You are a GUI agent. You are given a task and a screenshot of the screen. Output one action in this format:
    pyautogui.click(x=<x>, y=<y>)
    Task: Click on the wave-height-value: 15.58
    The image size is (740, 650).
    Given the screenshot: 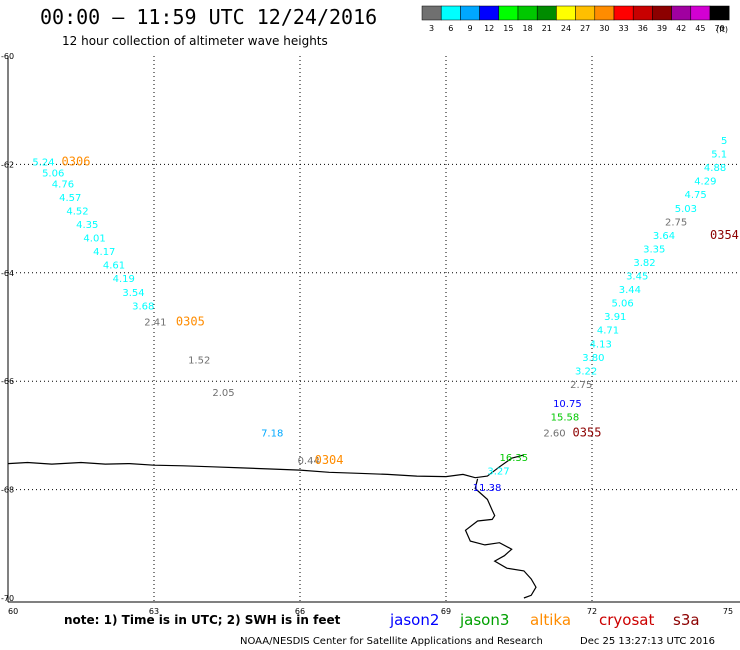 What is the action you would take?
    pyautogui.click(x=565, y=417)
    